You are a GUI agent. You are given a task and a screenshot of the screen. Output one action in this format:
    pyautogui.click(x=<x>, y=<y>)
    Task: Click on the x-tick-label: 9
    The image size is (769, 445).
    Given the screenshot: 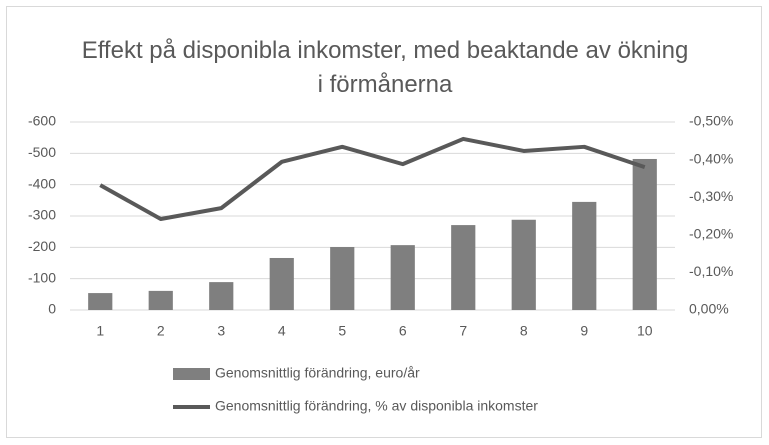 What is the action you would take?
    pyautogui.click(x=584, y=331)
    